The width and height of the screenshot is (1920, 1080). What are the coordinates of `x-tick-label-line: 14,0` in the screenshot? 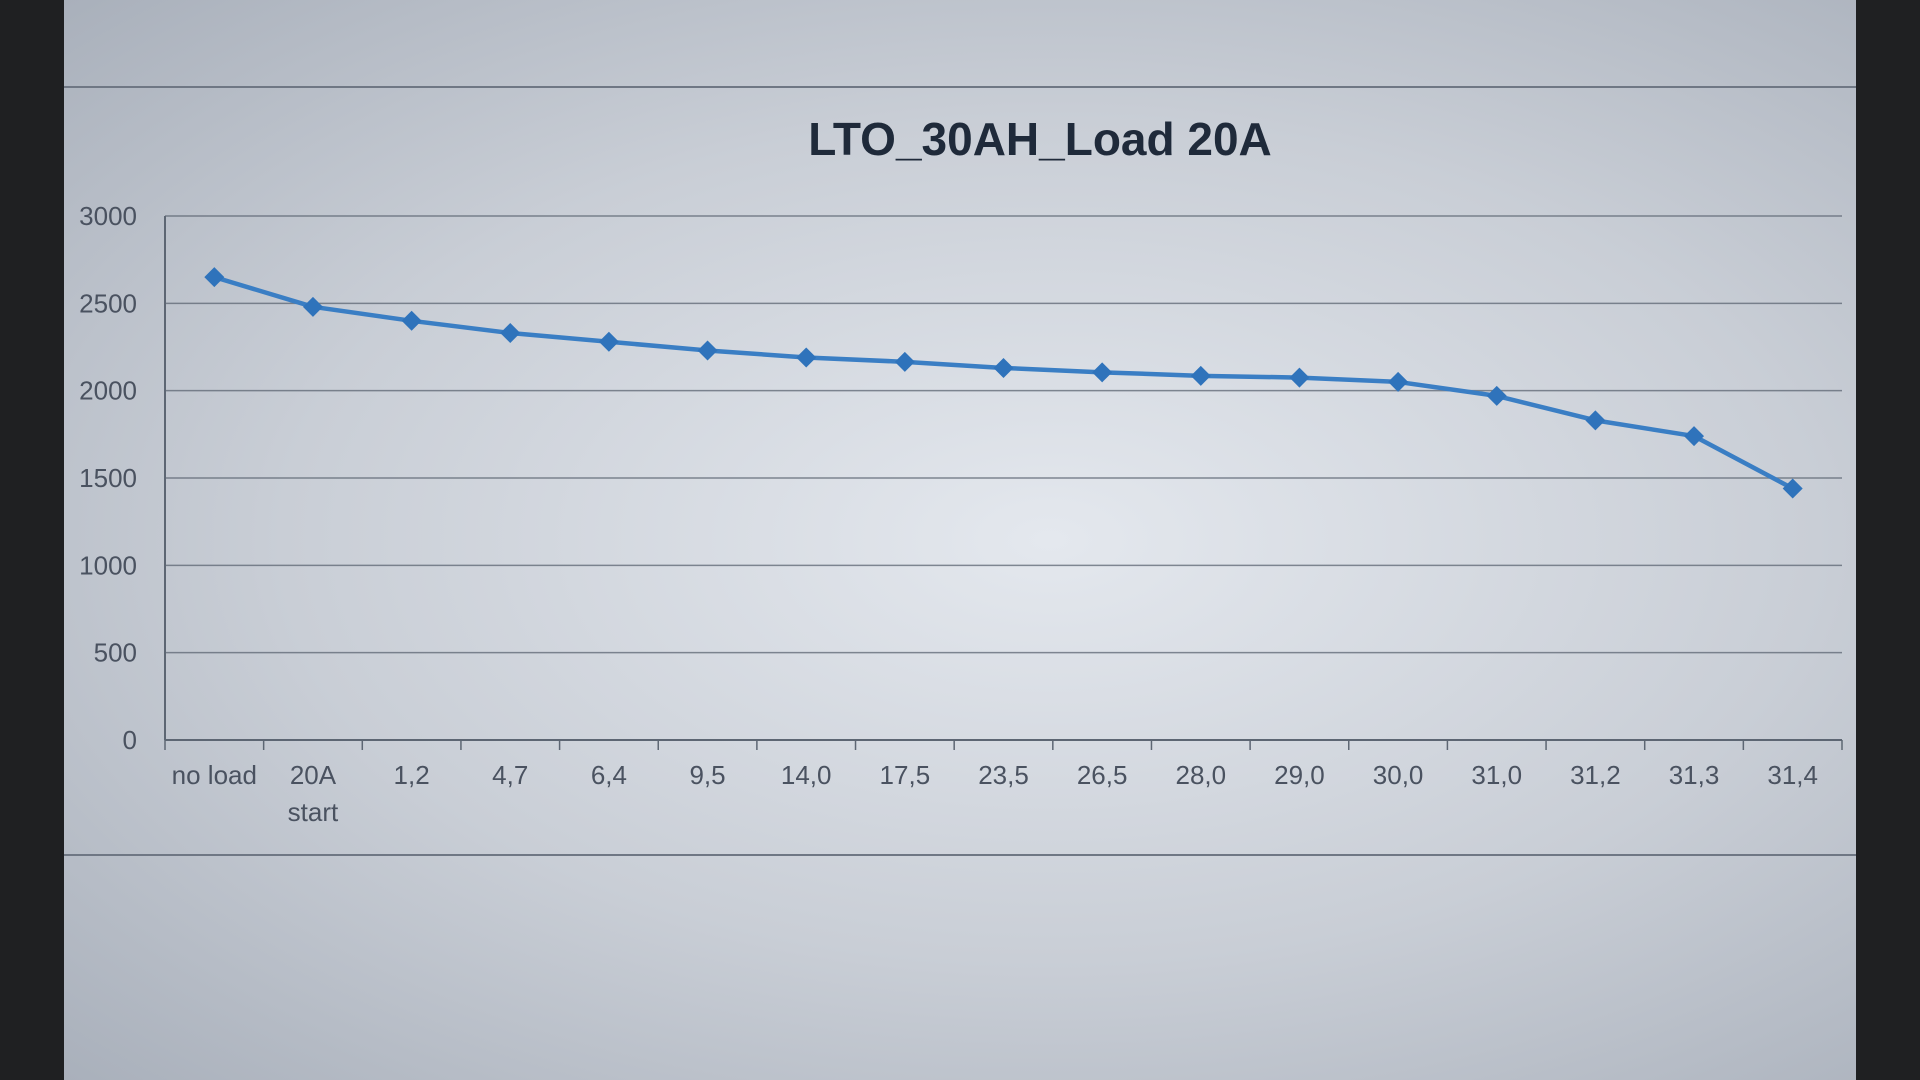 It's located at (806, 775).